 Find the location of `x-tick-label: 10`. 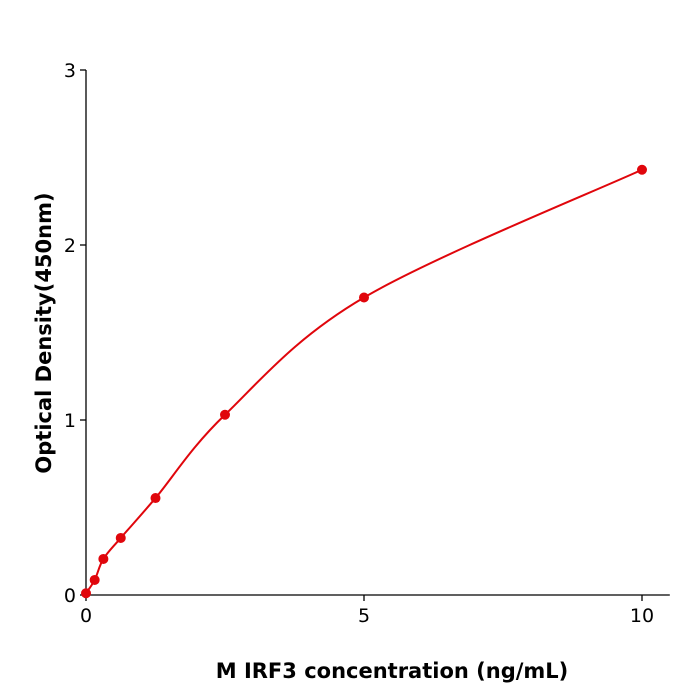

x-tick-label: 10 is located at coordinates (642, 616).